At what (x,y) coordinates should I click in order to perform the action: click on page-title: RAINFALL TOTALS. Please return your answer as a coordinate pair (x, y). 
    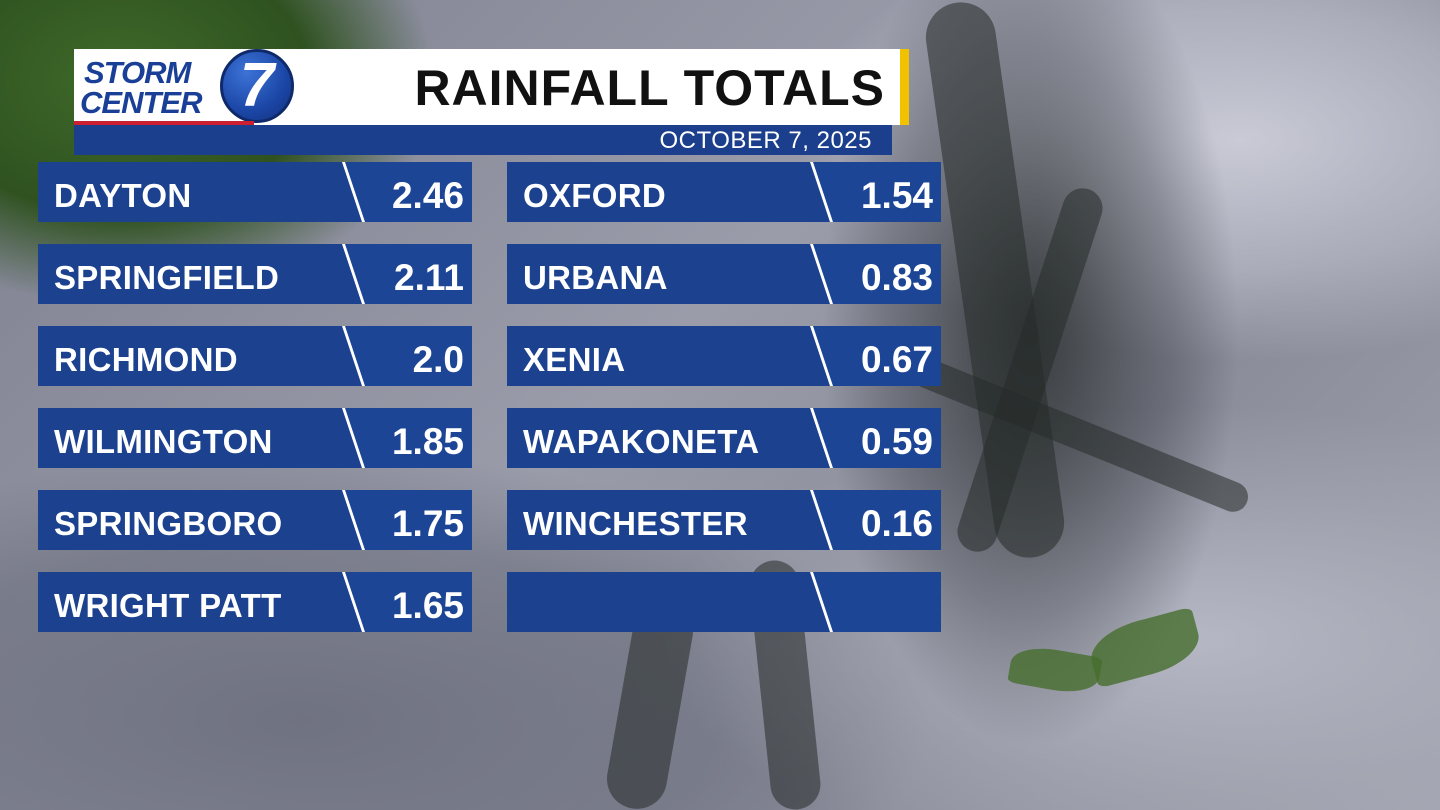
    Looking at the image, I should click on (649, 88).